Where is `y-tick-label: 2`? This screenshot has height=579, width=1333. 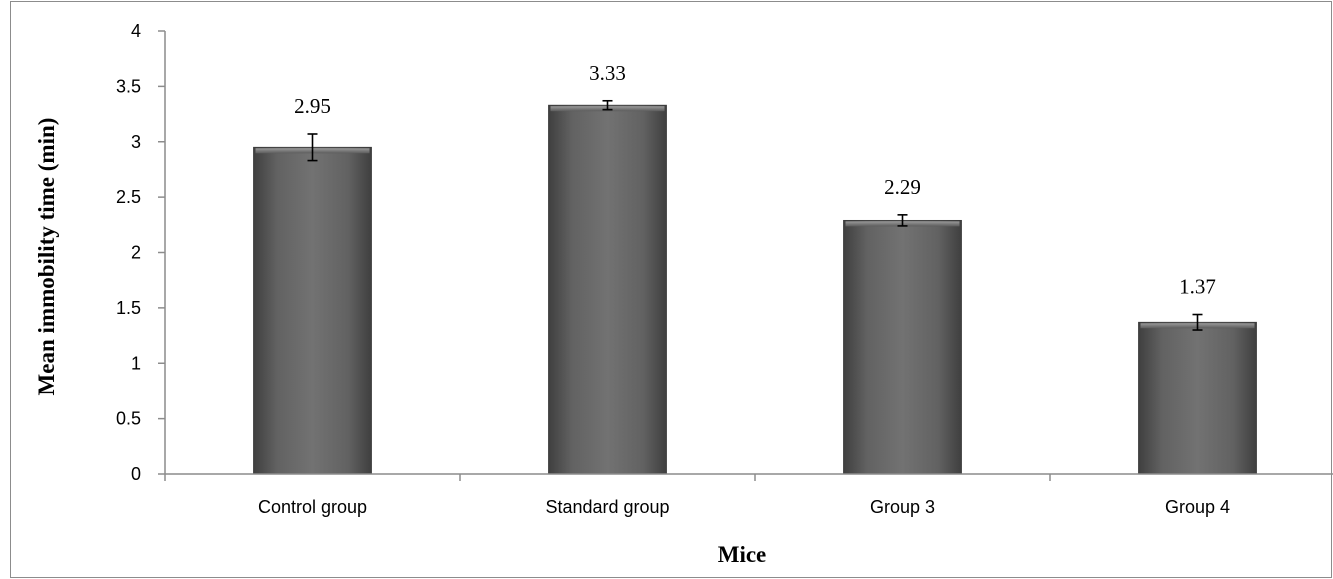
y-tick-label: 2 is located at coordinates (136, 253).